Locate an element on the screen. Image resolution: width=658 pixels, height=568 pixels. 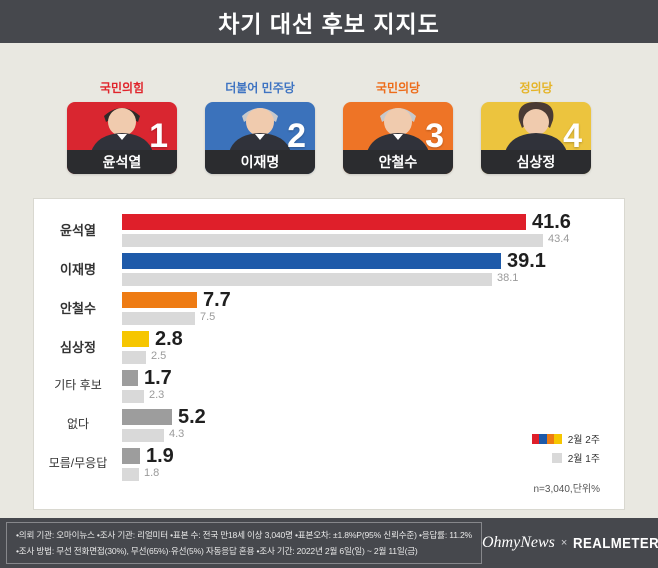
chart-row-label: 이재명 is located at coordinates (78, 269).